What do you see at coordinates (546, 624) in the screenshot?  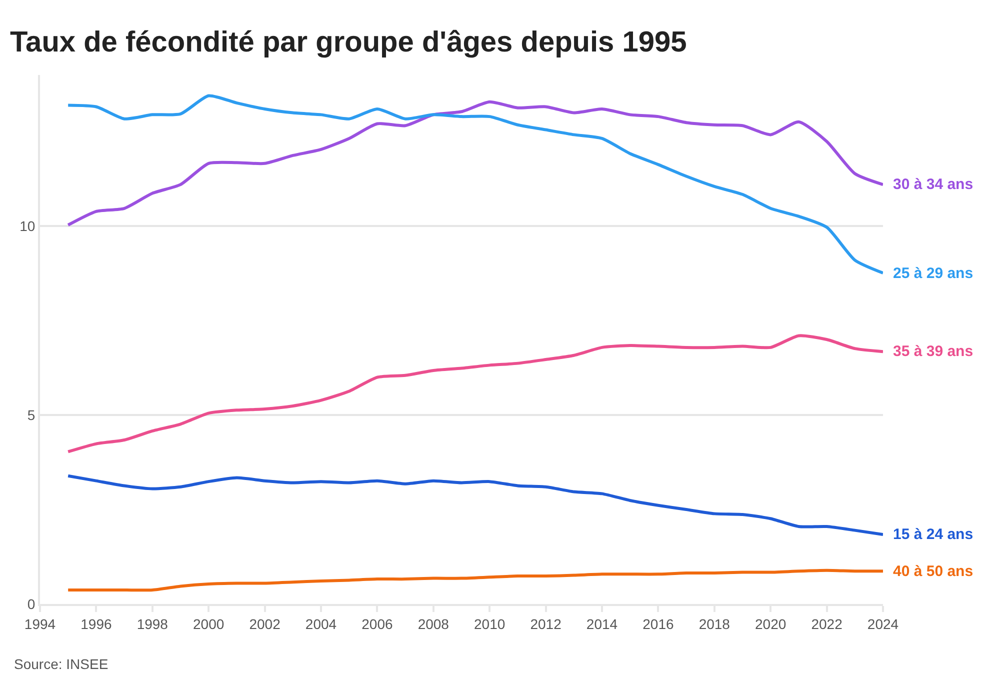 I see `x-tick-label: 2012` at bounding box center [546, 624].